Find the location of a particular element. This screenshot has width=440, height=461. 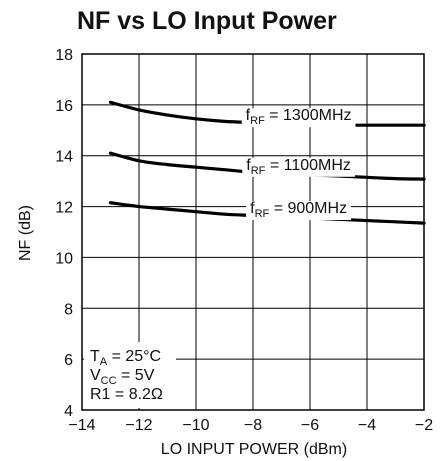

x-tick-label: −14 is located at coordinates (81, 425).